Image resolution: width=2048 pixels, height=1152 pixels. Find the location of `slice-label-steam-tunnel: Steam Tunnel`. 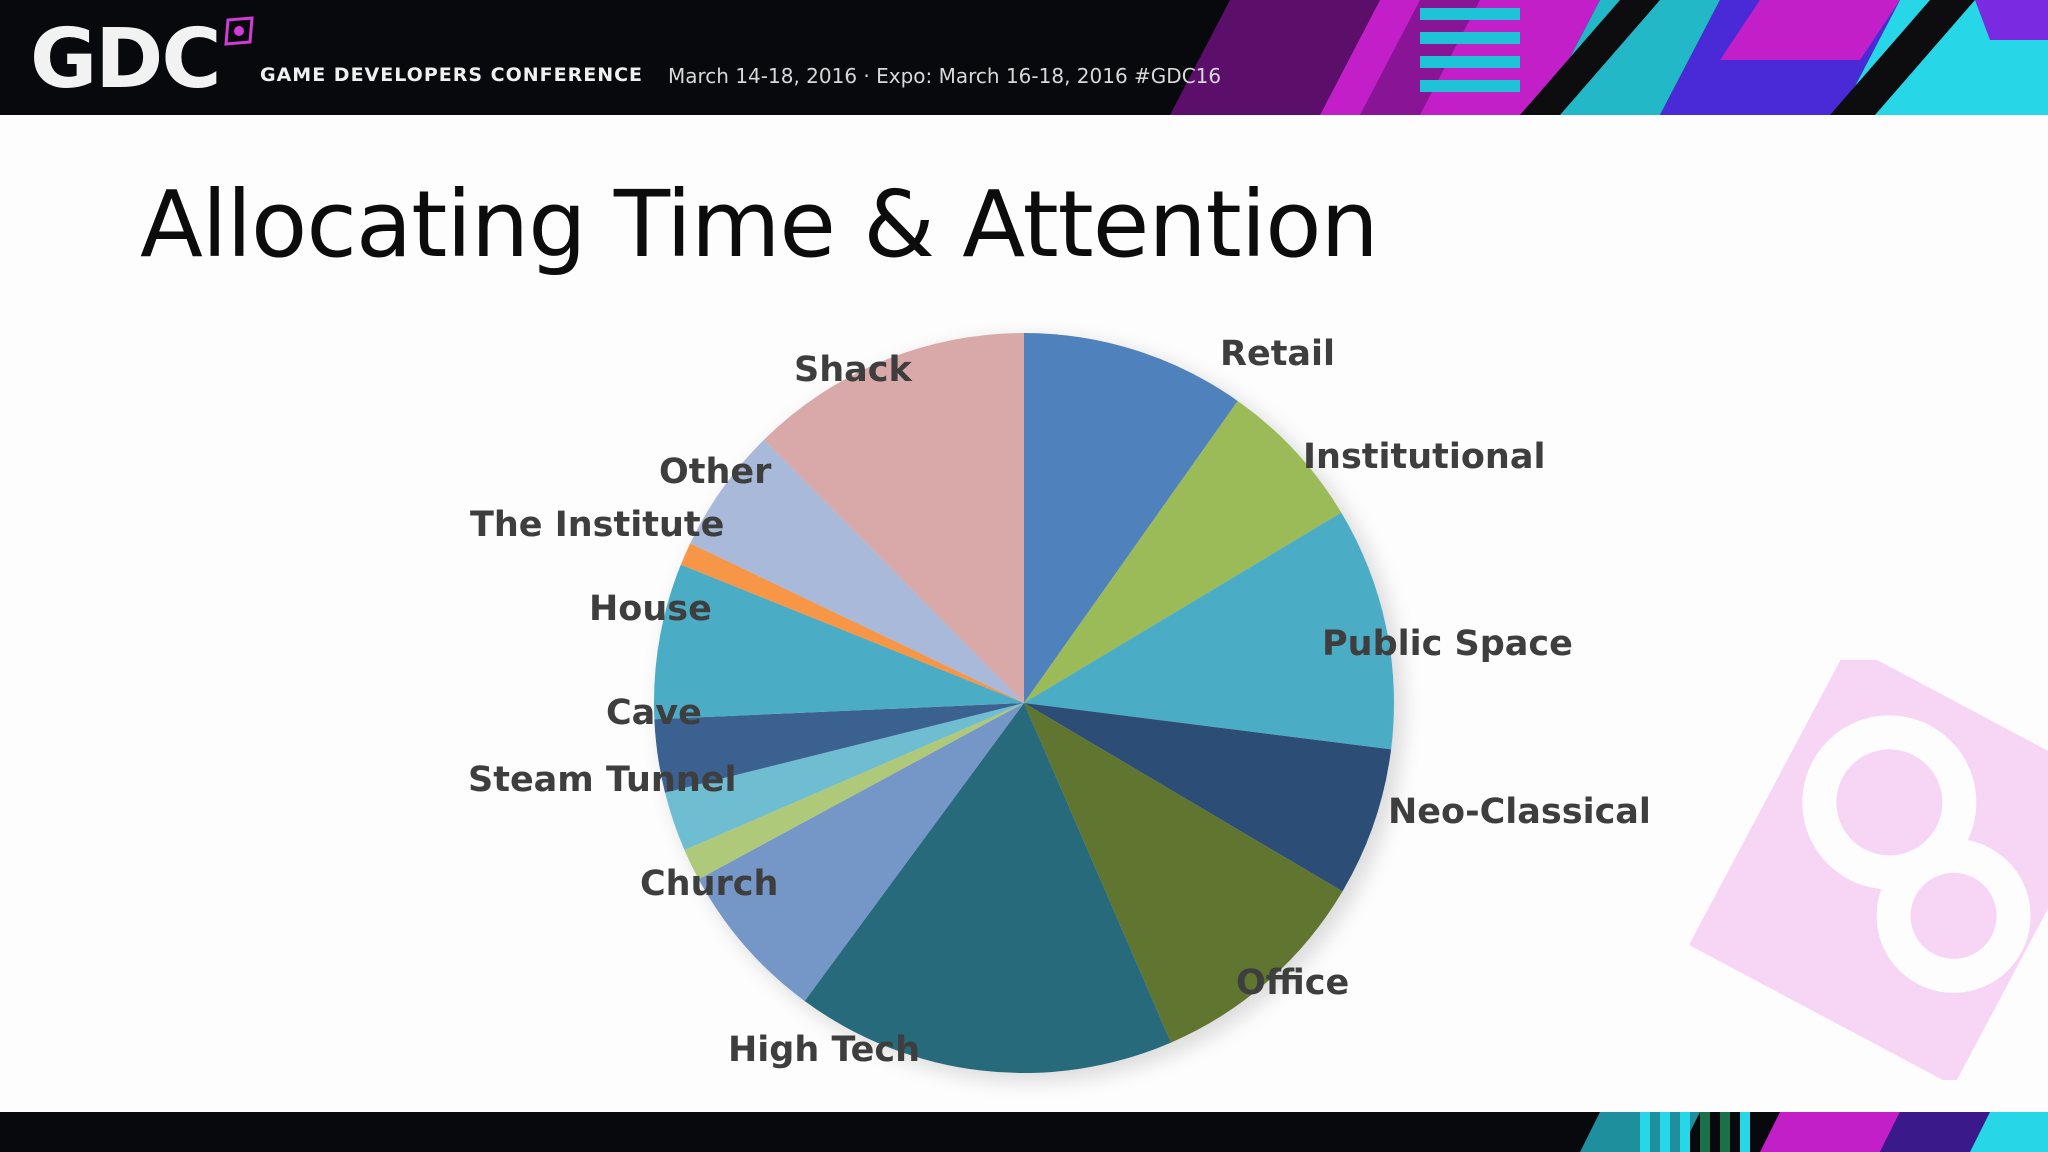

slice-label-steam-tunnel: Steam Tunnel is located at coordinates (602, 780).